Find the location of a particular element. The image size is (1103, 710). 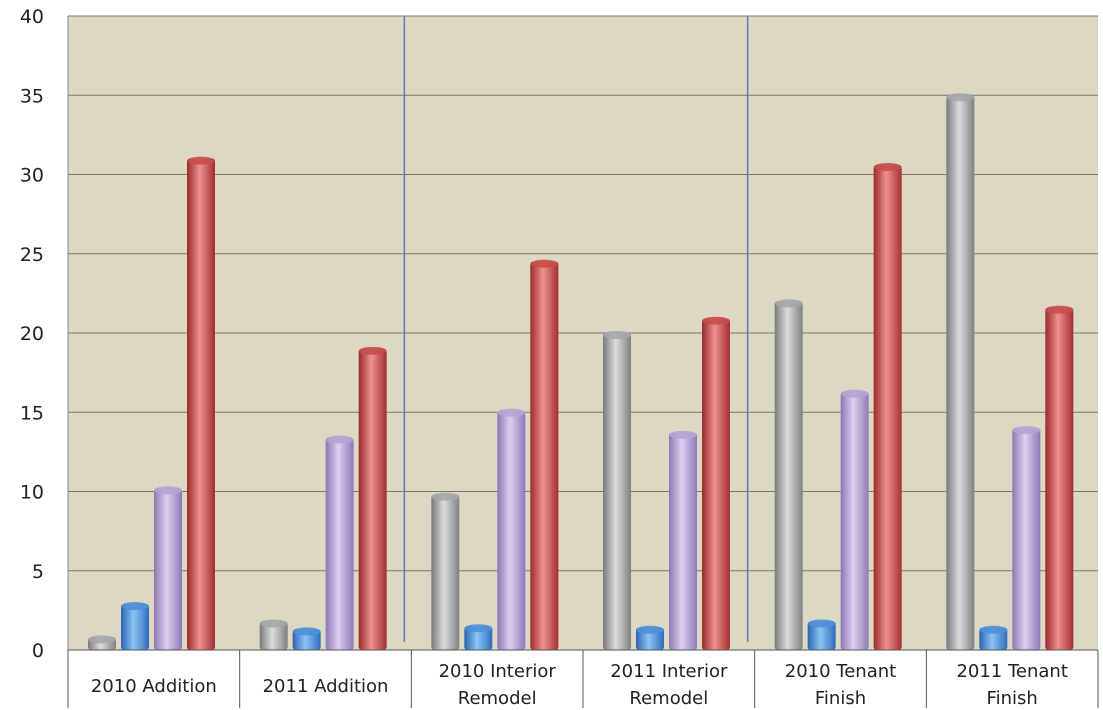

y-tick-label: 40 is located at coordinates (32, 17).